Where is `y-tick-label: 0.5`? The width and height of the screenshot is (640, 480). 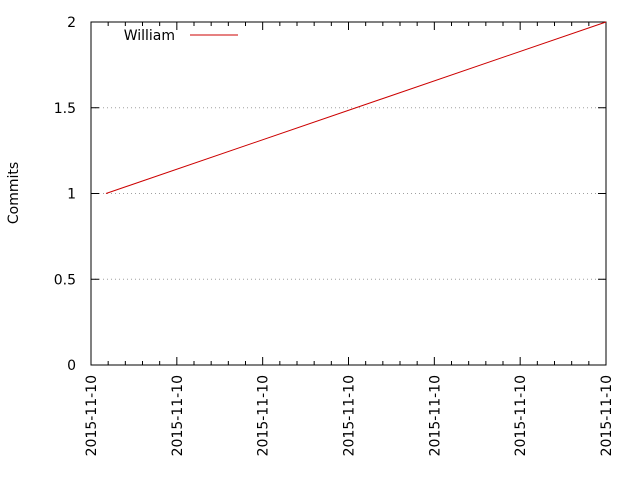 y-tick-label: 0.5 is located at coordinates (65, 280).